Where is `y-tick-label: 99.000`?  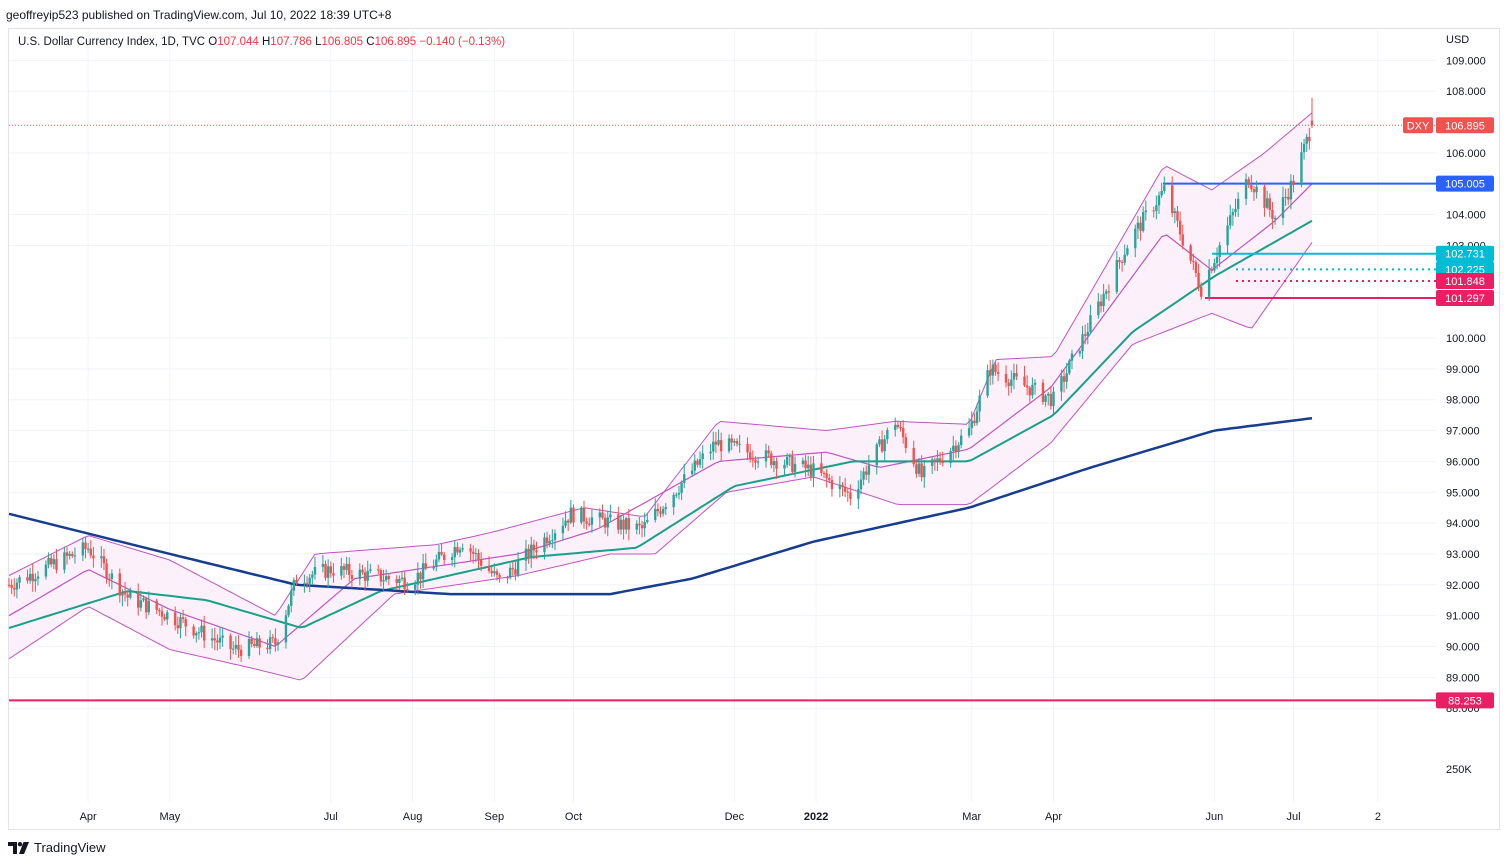 y-tick-label: 99.000 is located at coordinates (1463, 370).